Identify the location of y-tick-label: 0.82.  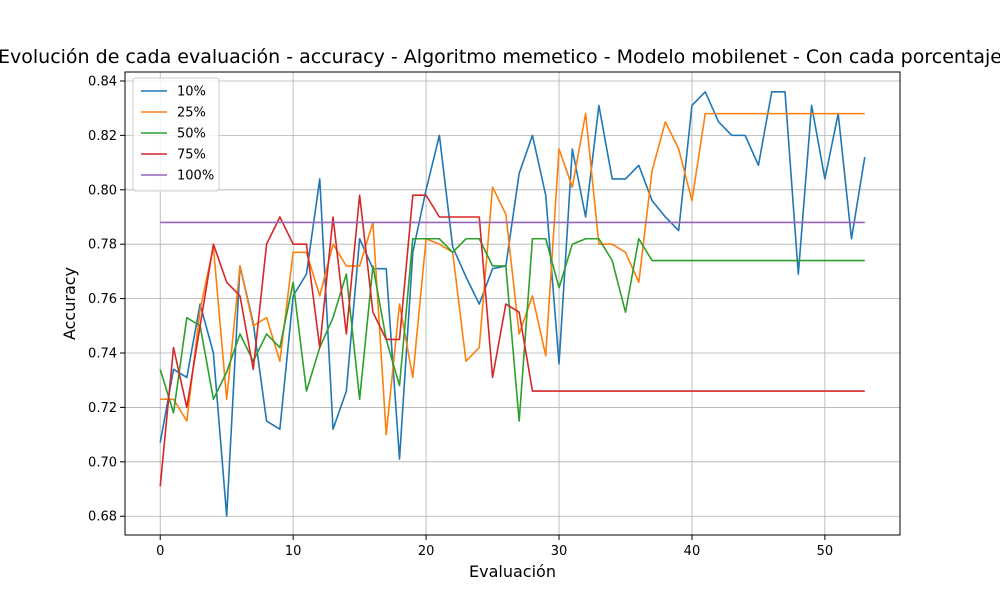
(102, 136).